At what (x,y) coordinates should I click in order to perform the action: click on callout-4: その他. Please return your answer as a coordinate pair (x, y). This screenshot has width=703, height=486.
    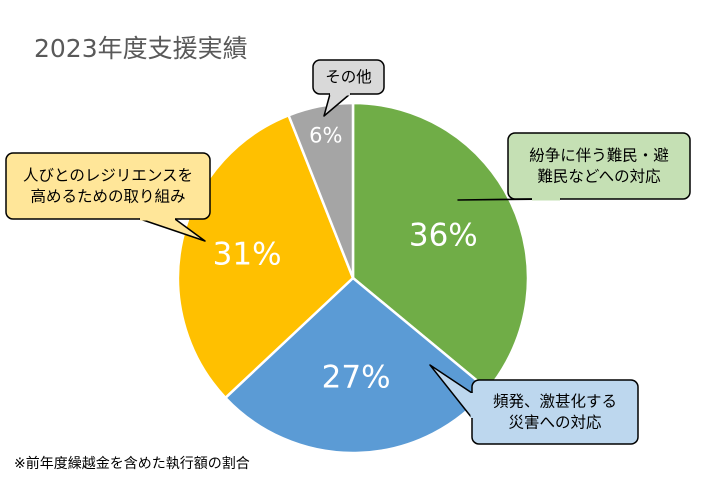
    Looking at the image, I should click on (348, 88).